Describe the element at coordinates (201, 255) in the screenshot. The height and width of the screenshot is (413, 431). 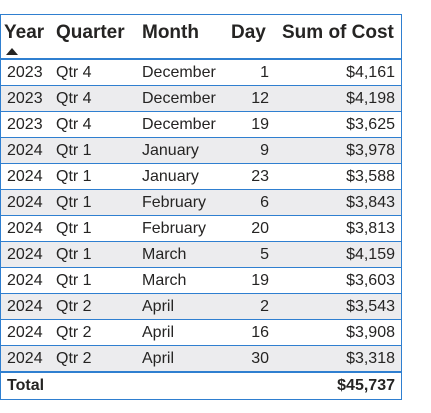
I see `table-row: 2024 Qtr 1 March 5 $4,159` at that location.